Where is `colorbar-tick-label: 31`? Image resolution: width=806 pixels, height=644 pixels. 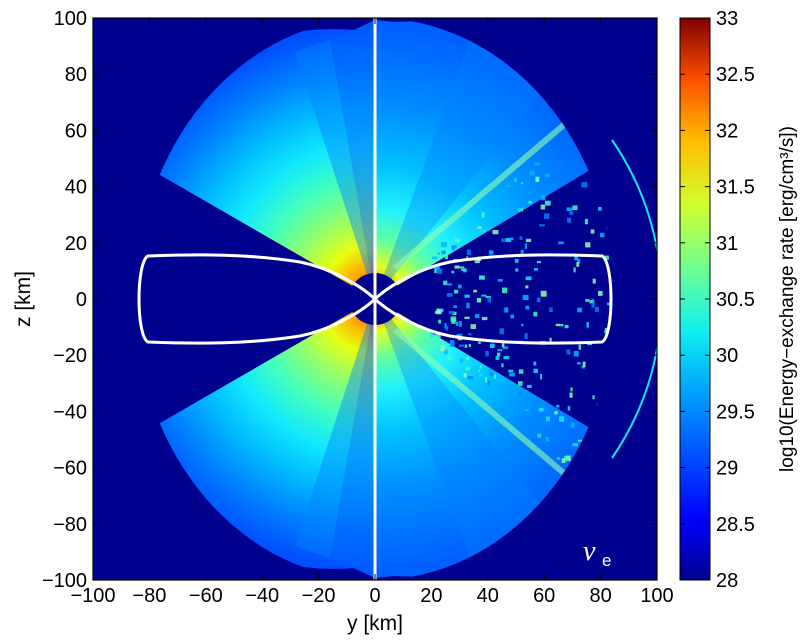 colorbar-tick-label: 31 is located at coordinates (727, 244).